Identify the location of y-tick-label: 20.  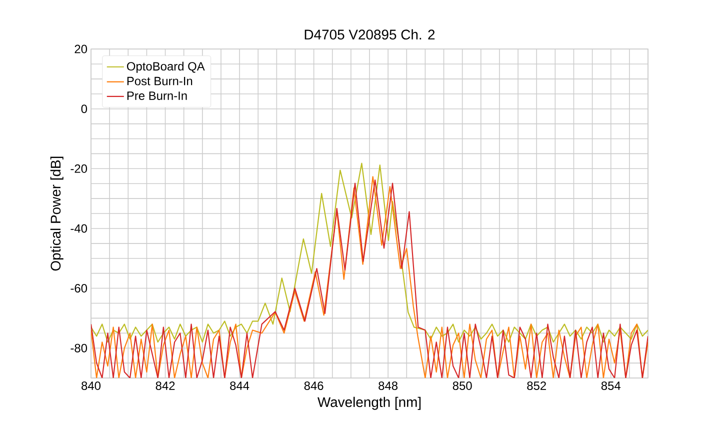
(81, 49).